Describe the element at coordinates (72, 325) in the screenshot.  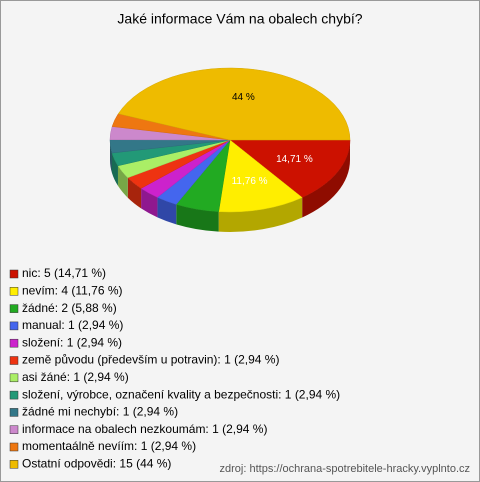
I see `legend-label: manual: 1 (2,94 %)` at that location.